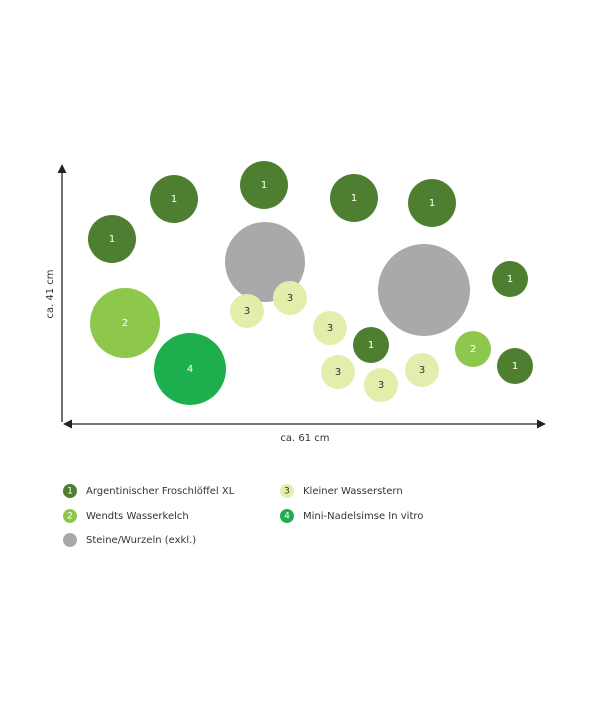 The height and width of the screenshot is (704, 600). I want to click on legend-label: Mini-Nadelsimse In vitro, so click(363, 516).